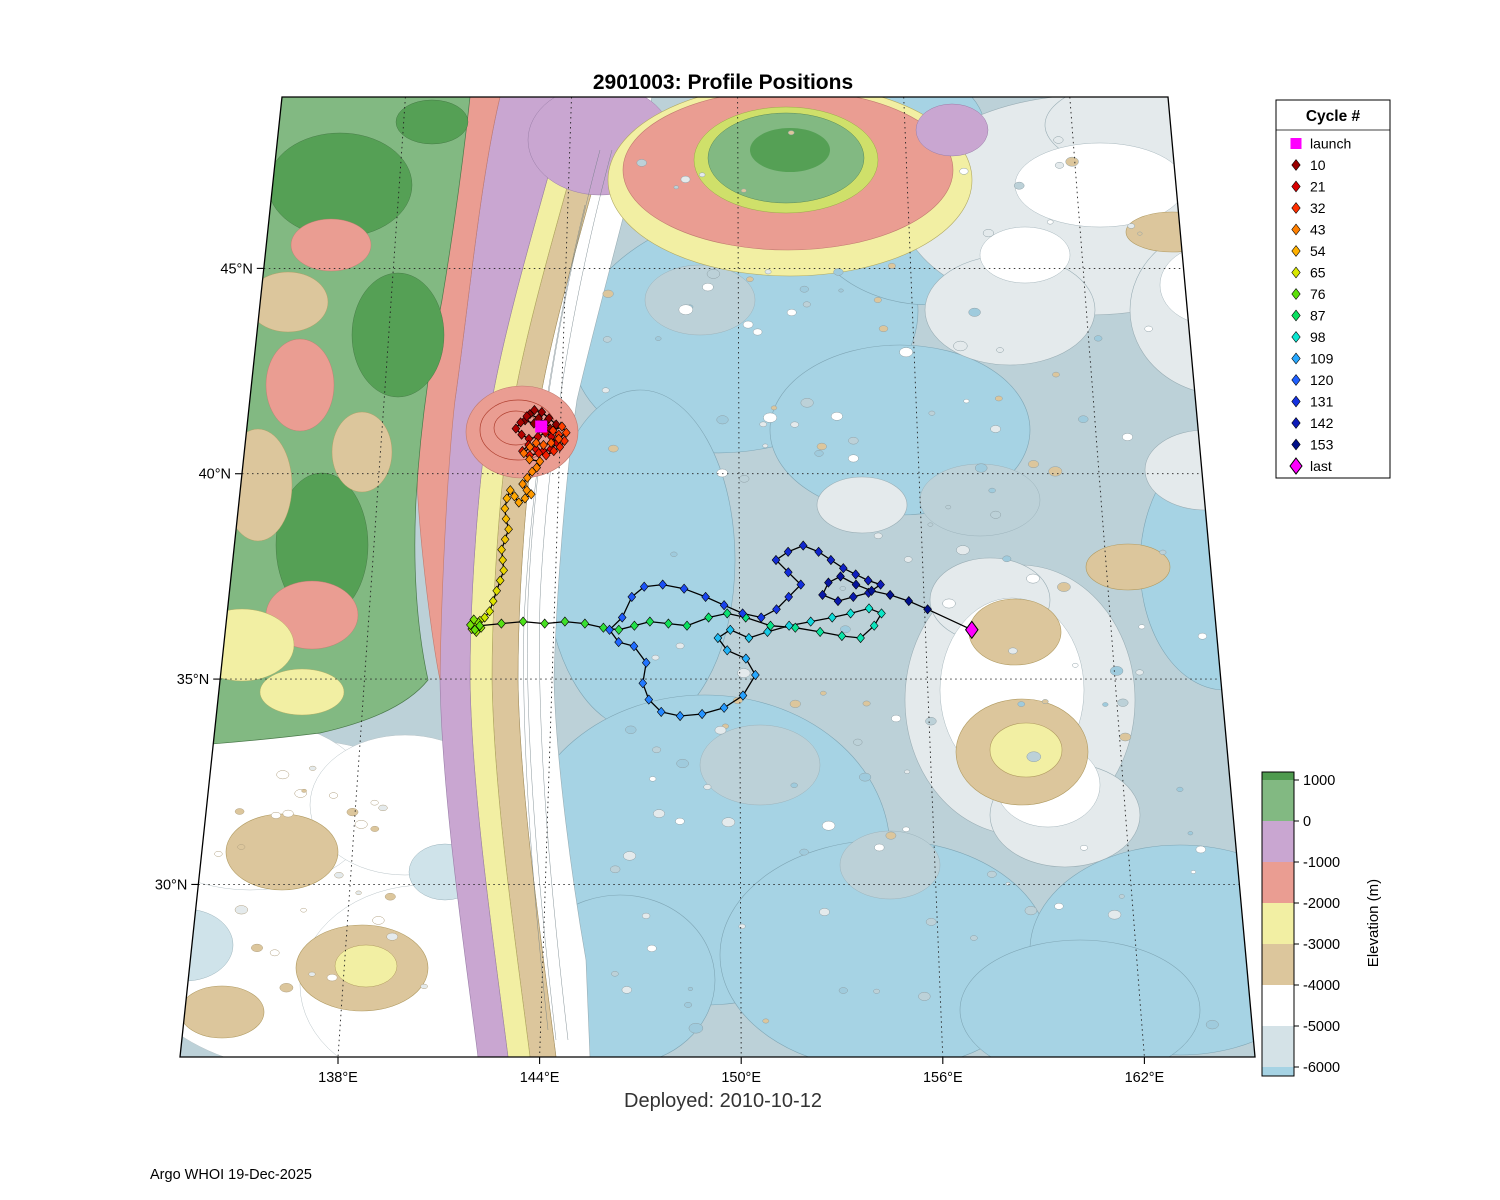 The width and height of the screenshot is (1500, 1200). I want to click on y-tick-label: 35°N, so click(193, 680).